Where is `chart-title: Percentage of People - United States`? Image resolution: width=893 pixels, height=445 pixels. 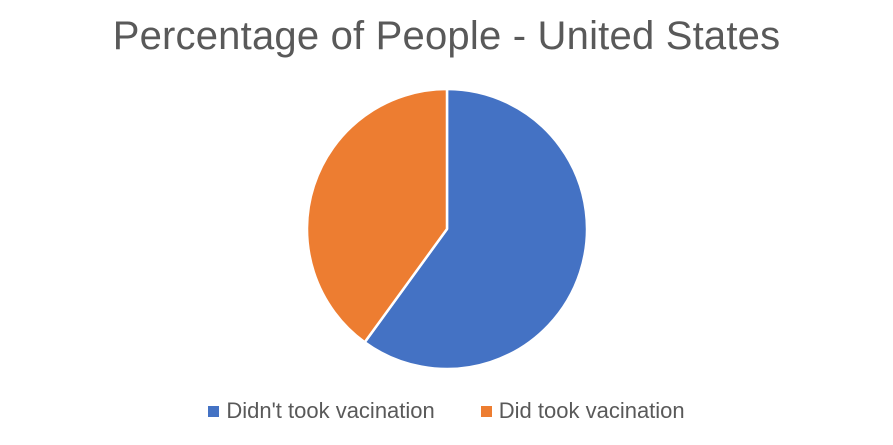
chart-title: Percentage of People - United States is located at coordinates (446, 36).